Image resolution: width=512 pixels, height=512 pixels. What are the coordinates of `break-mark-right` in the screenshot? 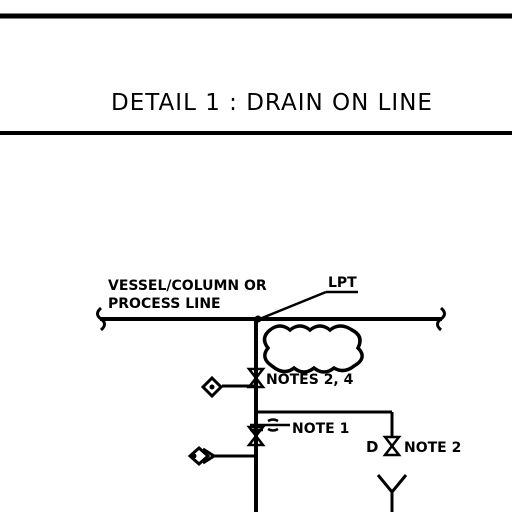 It's located at (441, 319).